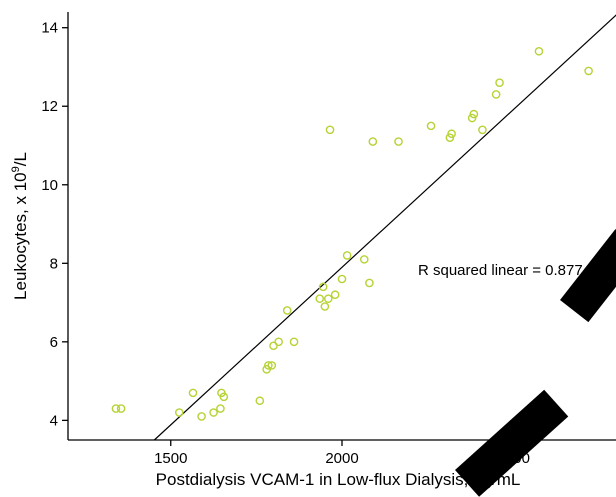 The image size is (616, 497). I want to click on x-tick-label: 2000, so click(341, 458).